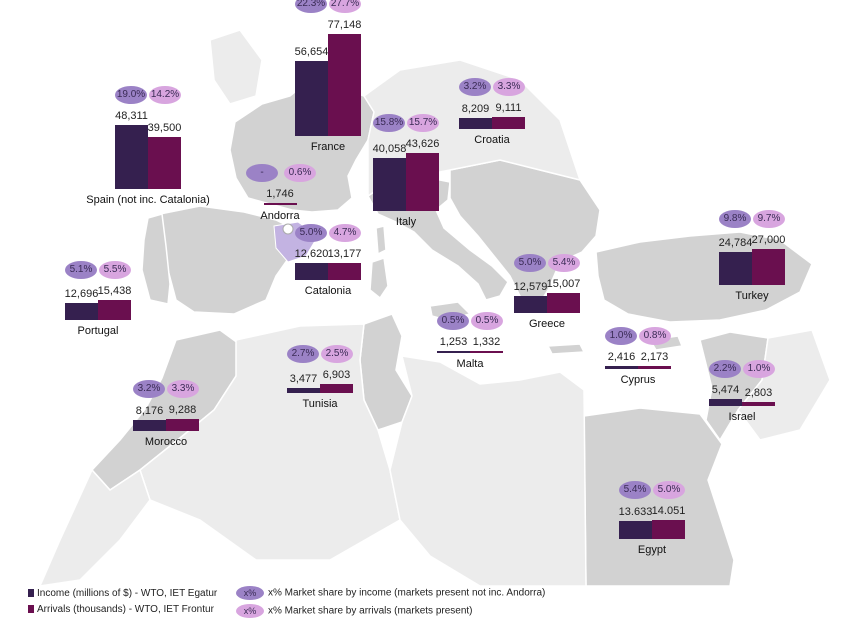 Image resolution: width=850 pixels, height=621 pixels. I want to click on country-name-catalonia: Catalonia, so click(328, 291).